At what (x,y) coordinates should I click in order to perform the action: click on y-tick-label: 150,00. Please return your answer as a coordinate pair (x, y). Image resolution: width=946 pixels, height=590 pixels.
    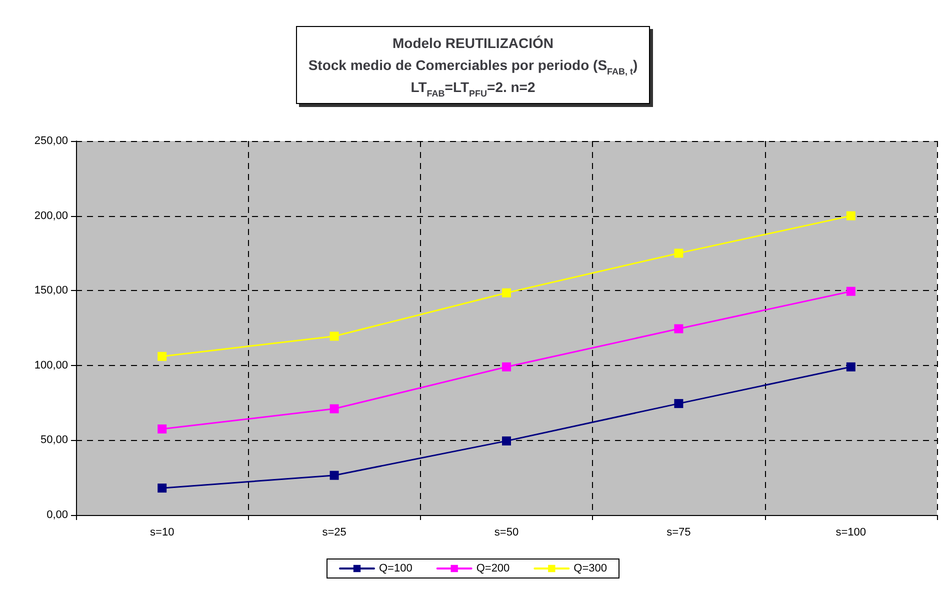
    Looking at the image, I should click on (51, 290).